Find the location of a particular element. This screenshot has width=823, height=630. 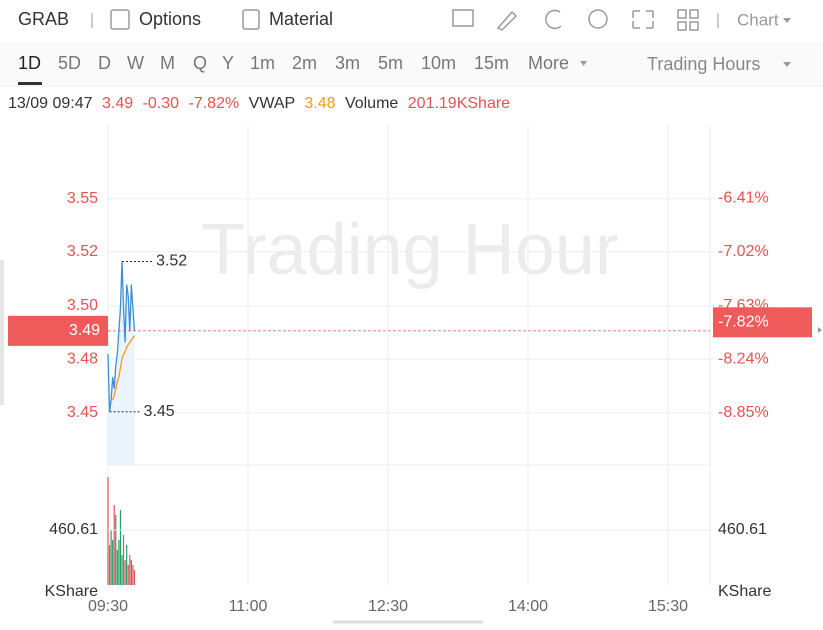

vwap-label: VWAP is located at coordinates (272, 103).